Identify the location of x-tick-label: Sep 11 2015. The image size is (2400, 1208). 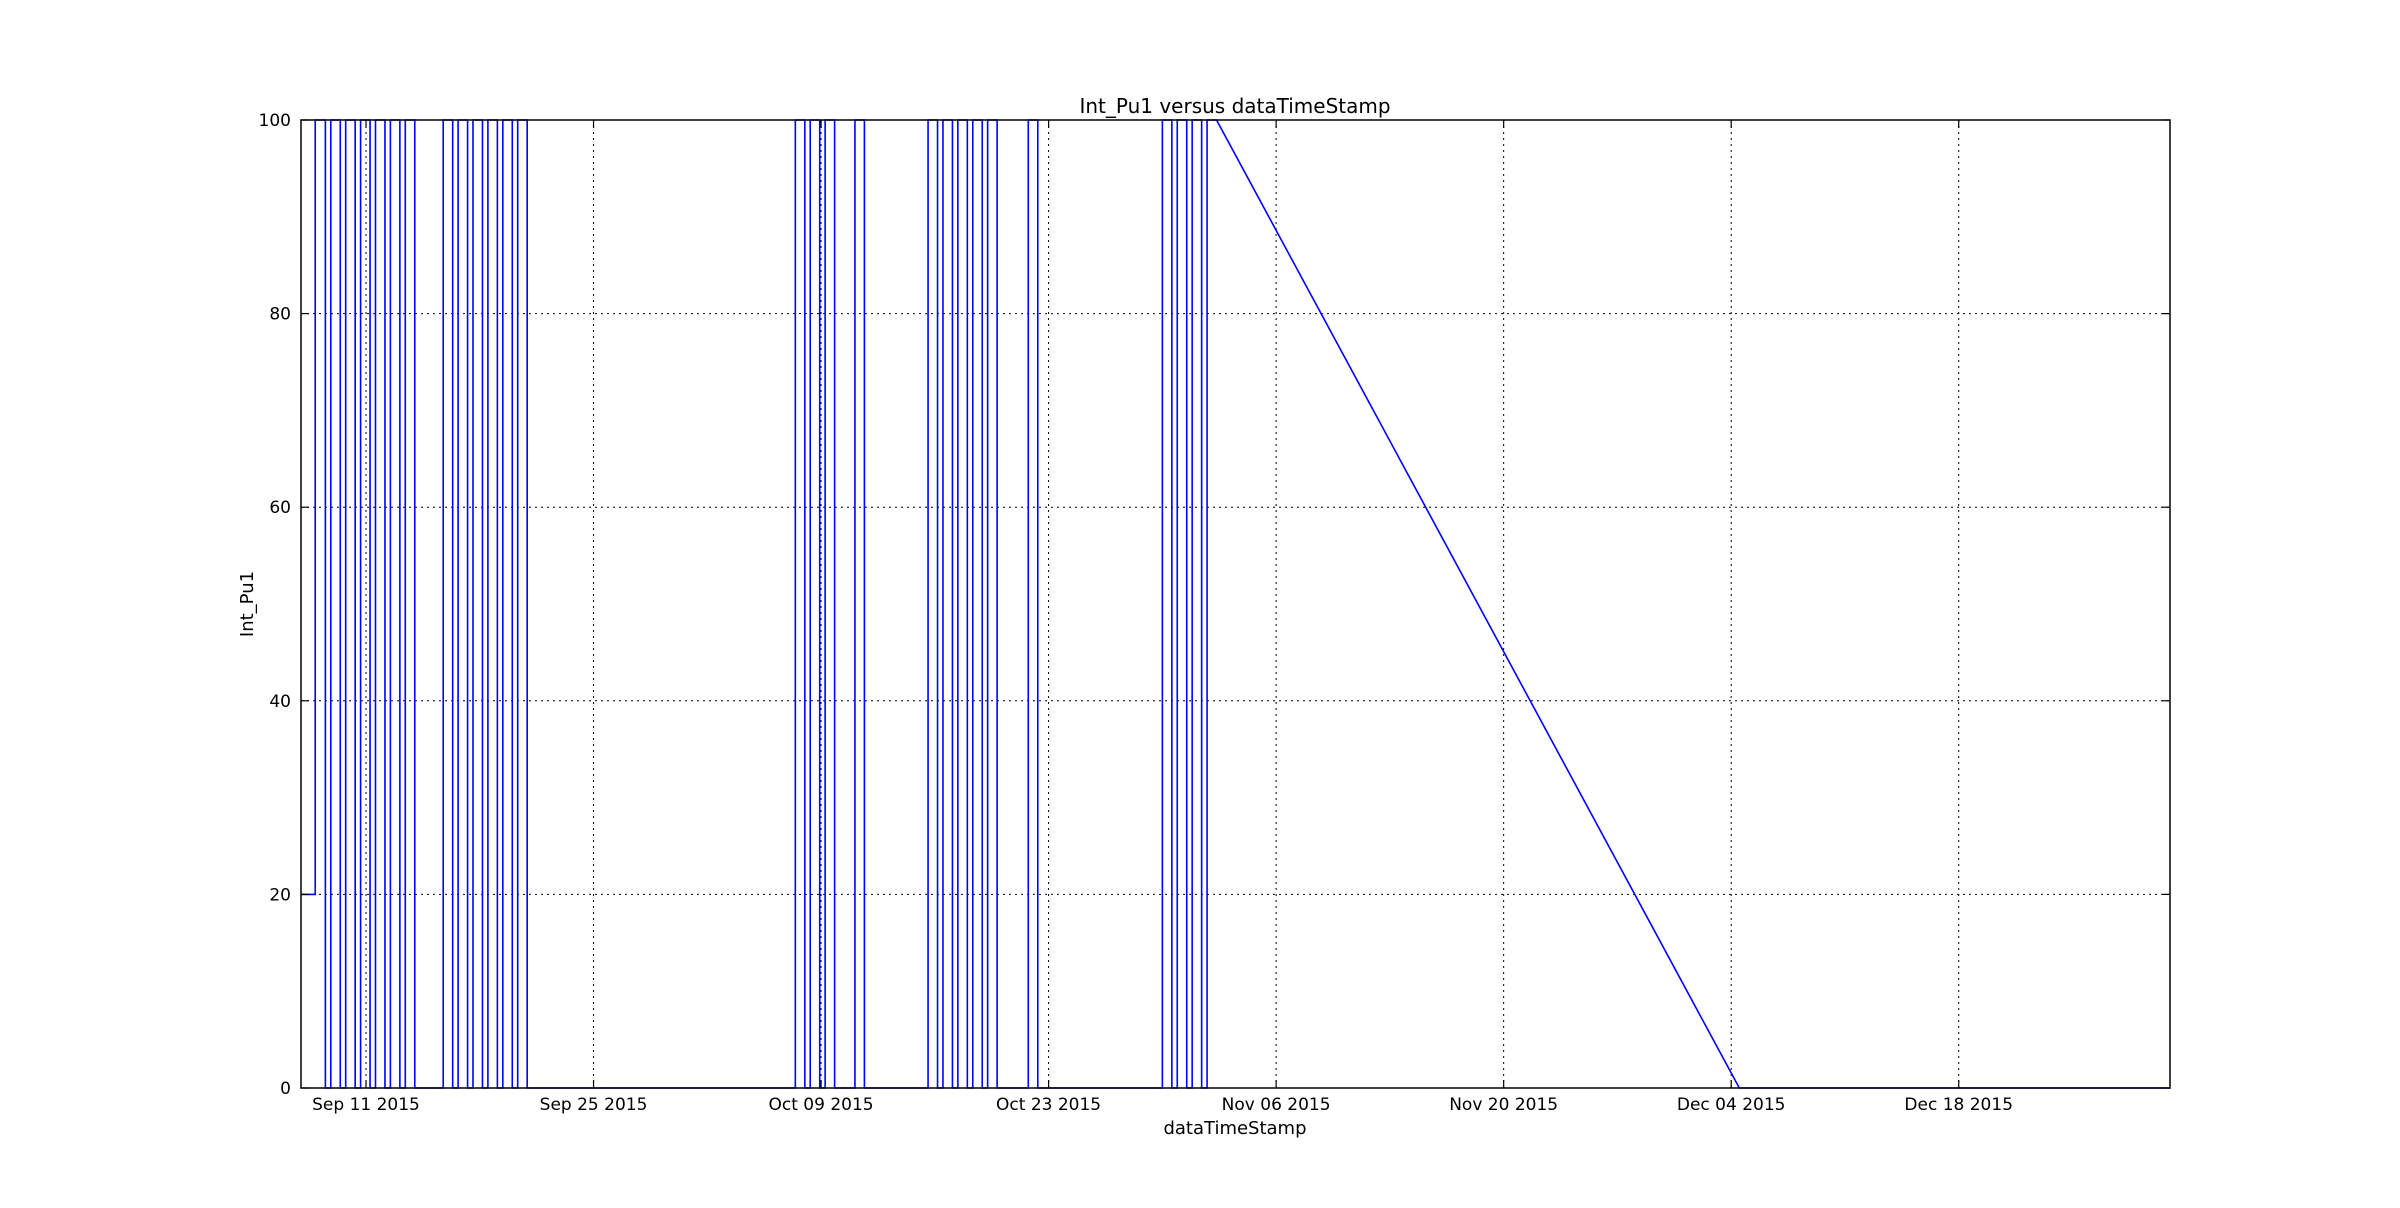
(366, 1105).